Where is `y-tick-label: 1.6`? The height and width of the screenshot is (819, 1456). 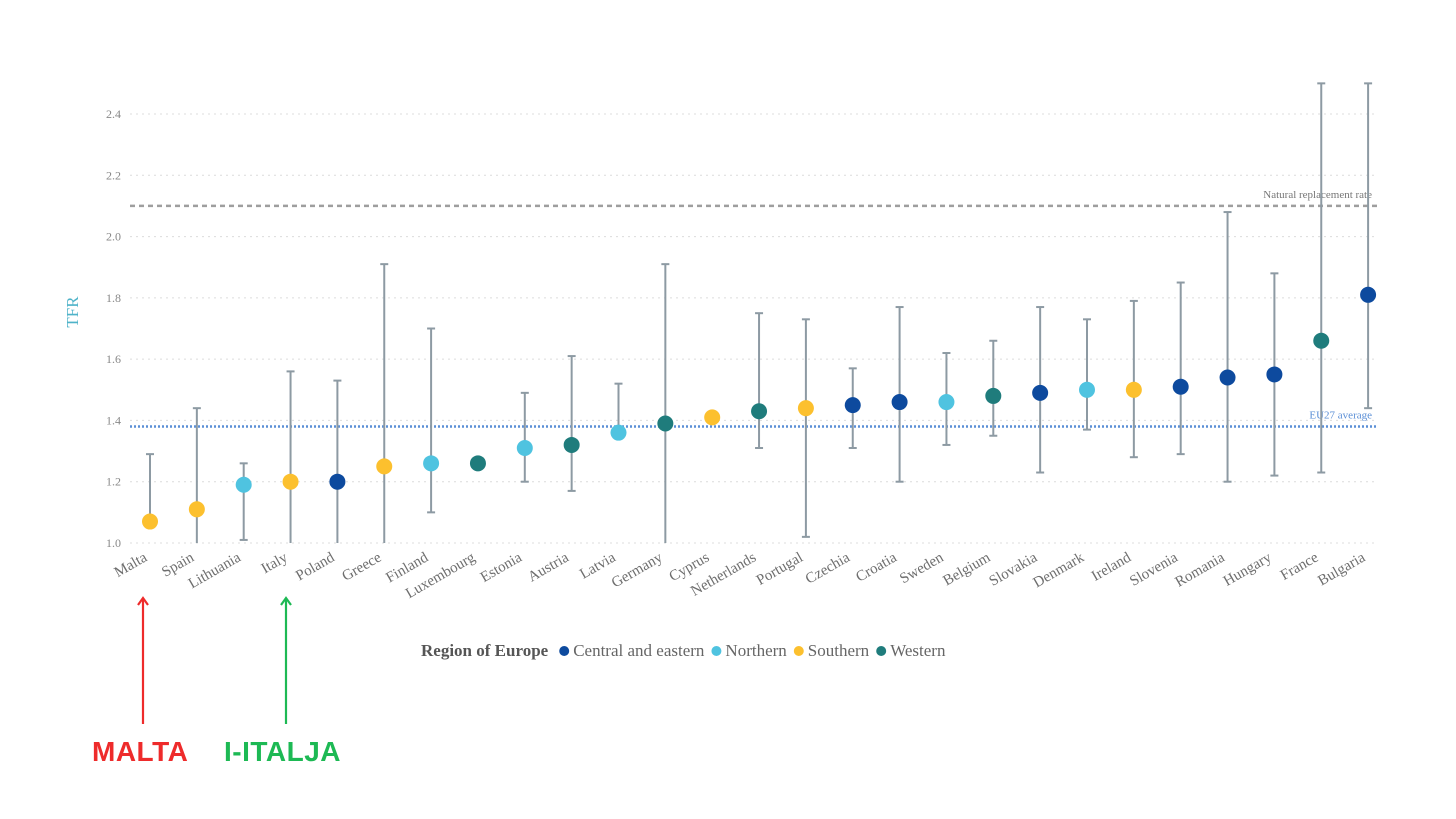
y-tick-label: 1.6 is located at coordinates (113, 359).